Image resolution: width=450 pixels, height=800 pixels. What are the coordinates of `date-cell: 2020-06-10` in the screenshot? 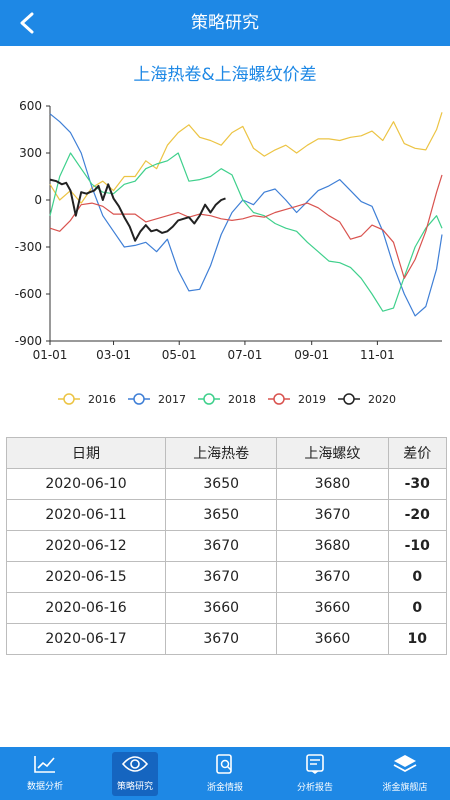 It's located at (86, 484).